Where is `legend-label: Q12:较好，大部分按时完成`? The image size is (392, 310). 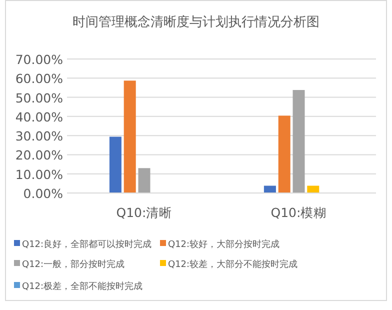 legend-label: Q12:较好，大部分按时完成 is located at coordinates (224, 244).